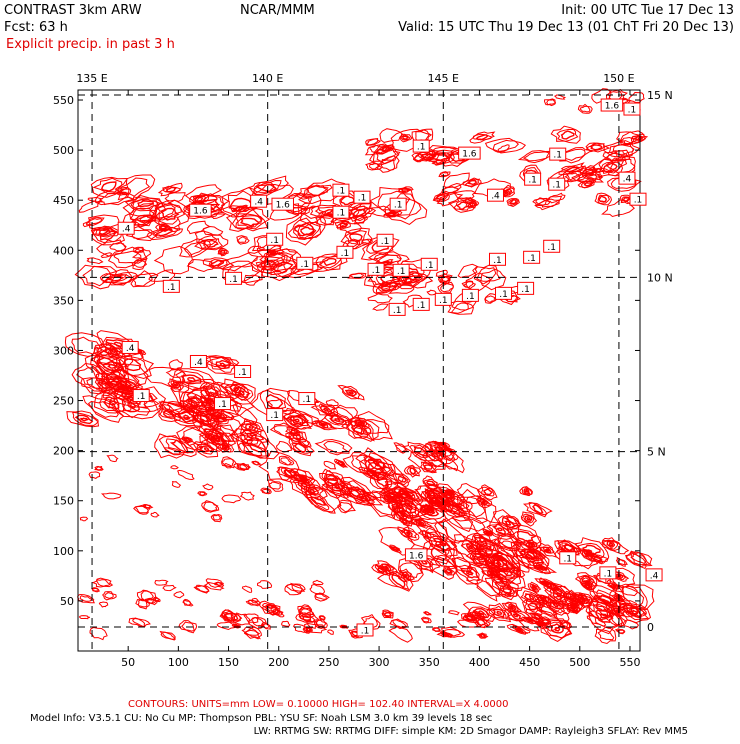  What do you see at coordinates (63, 250) in the screenshot?
I see `y-tick-label: 400` at bounding box center [63, 250].